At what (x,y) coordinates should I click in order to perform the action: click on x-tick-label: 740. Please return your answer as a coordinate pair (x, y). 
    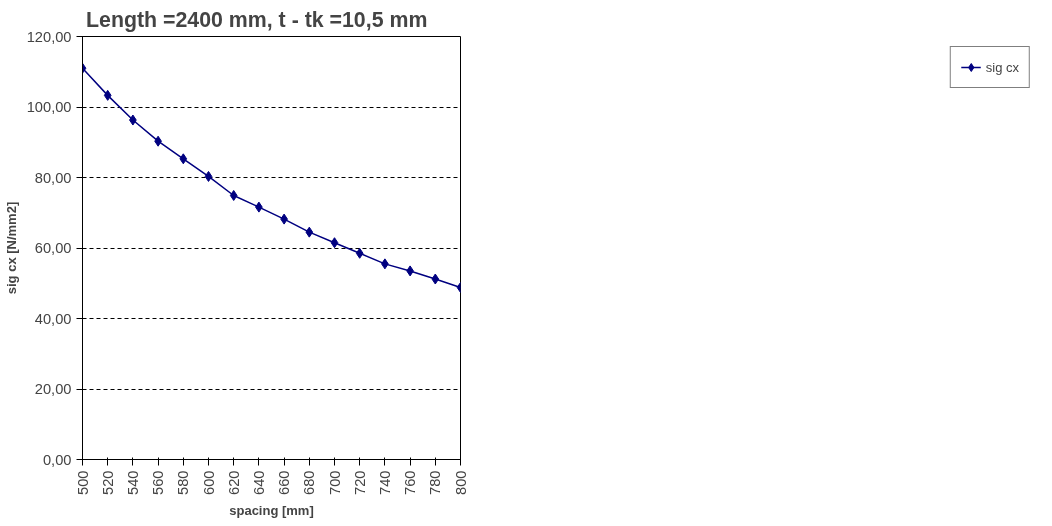
    Looking at the image, I should click on (384, 482).